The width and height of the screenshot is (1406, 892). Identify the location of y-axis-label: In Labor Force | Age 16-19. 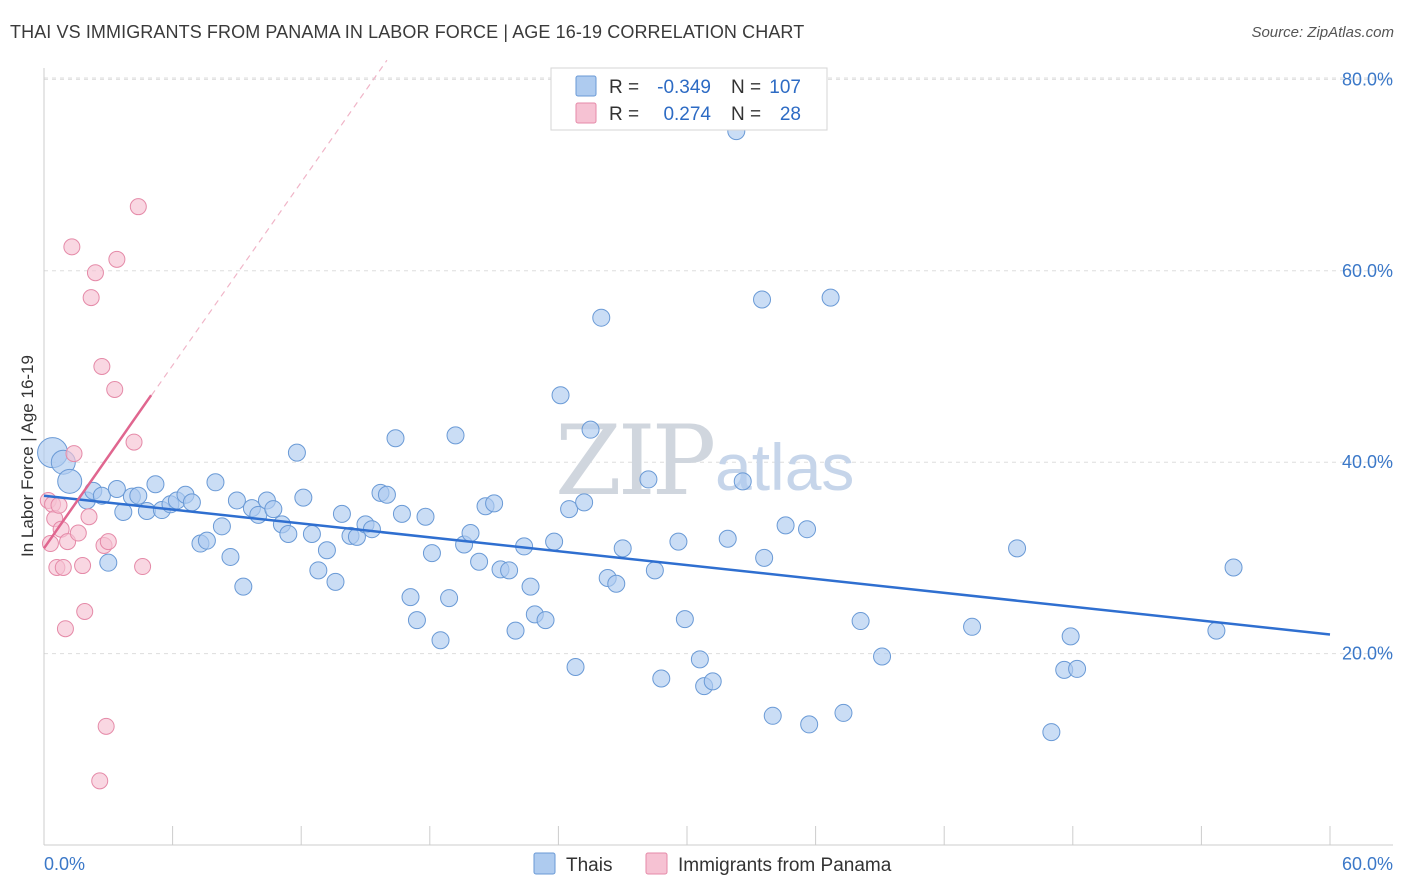
(27, 456).